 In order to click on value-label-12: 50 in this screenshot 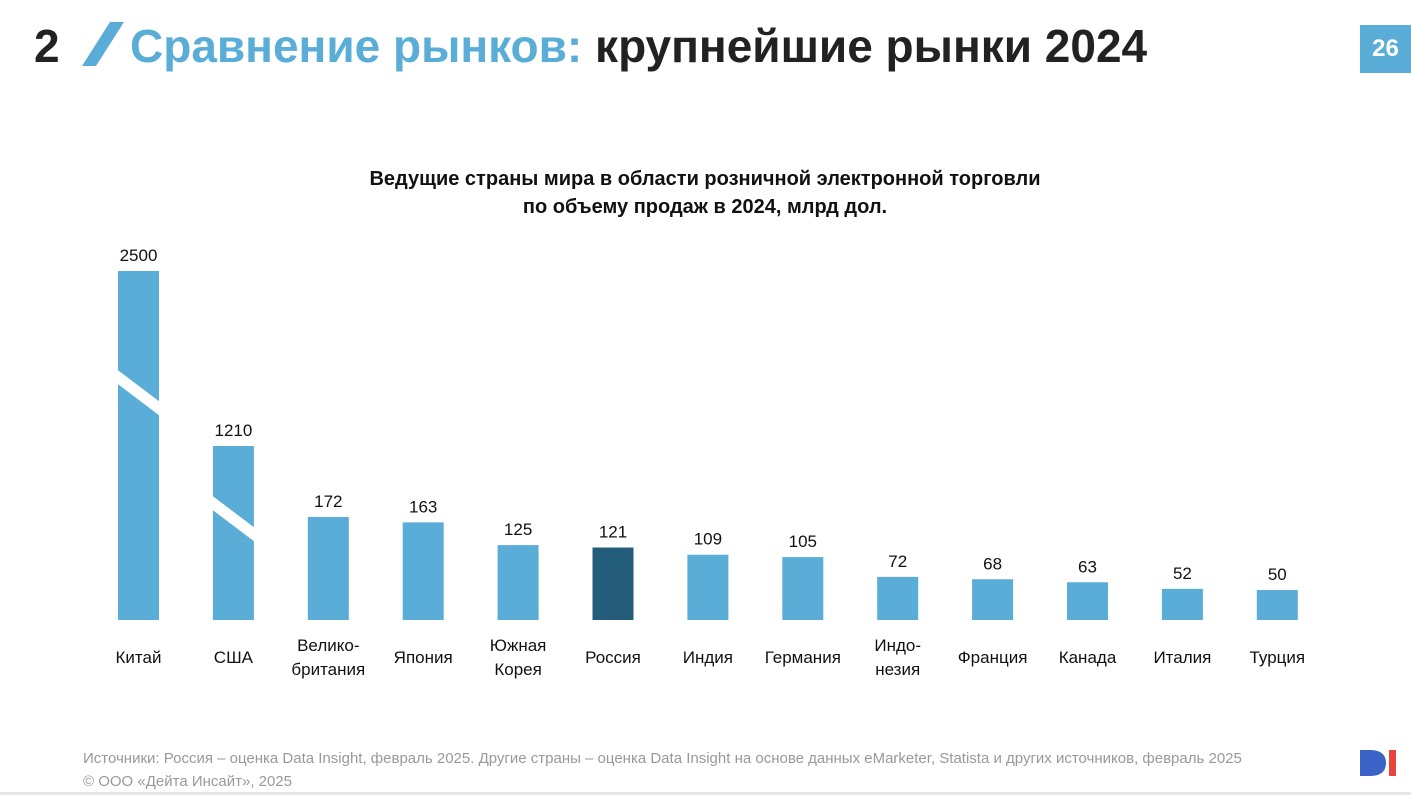, I will do `click(1277, 574)`.